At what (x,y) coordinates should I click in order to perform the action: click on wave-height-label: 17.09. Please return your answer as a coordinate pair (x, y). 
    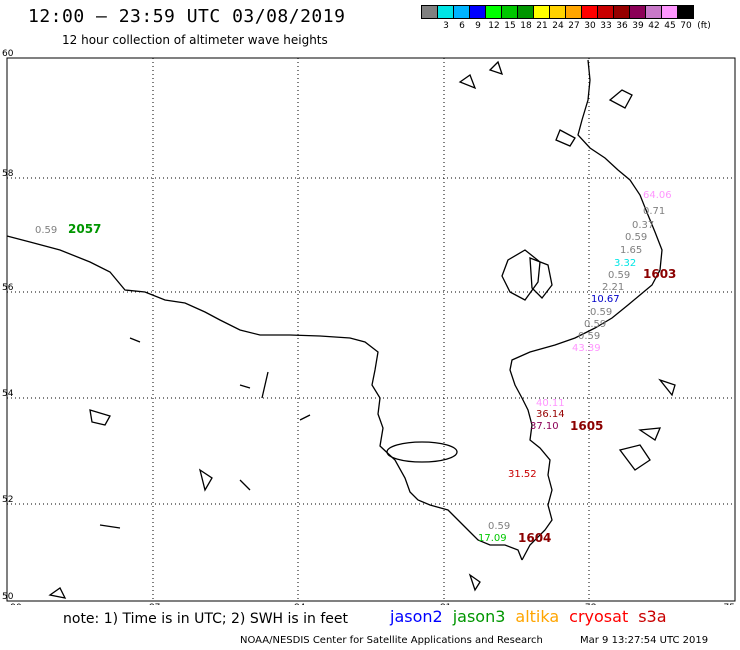
    Looking at the image, I should click on (492, 538).